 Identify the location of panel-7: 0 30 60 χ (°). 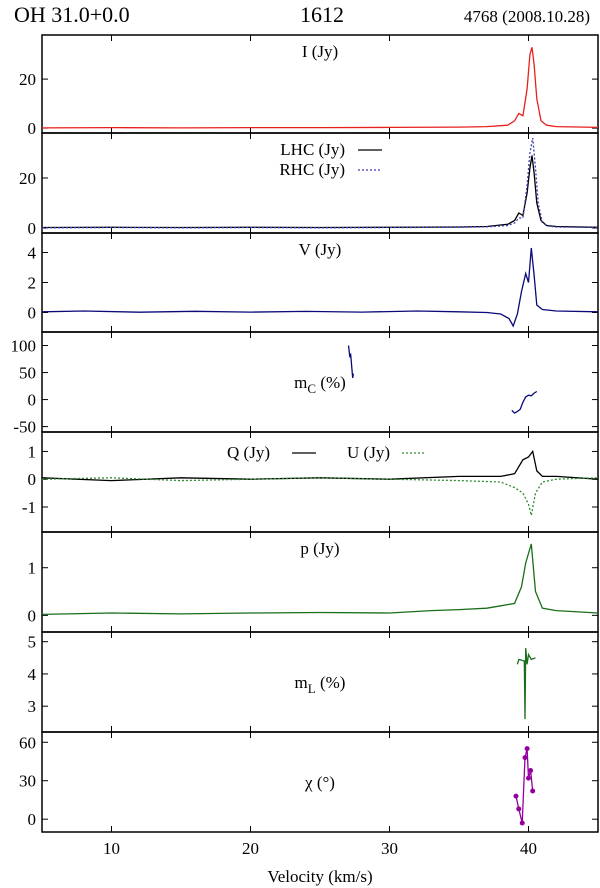
(309, 782).